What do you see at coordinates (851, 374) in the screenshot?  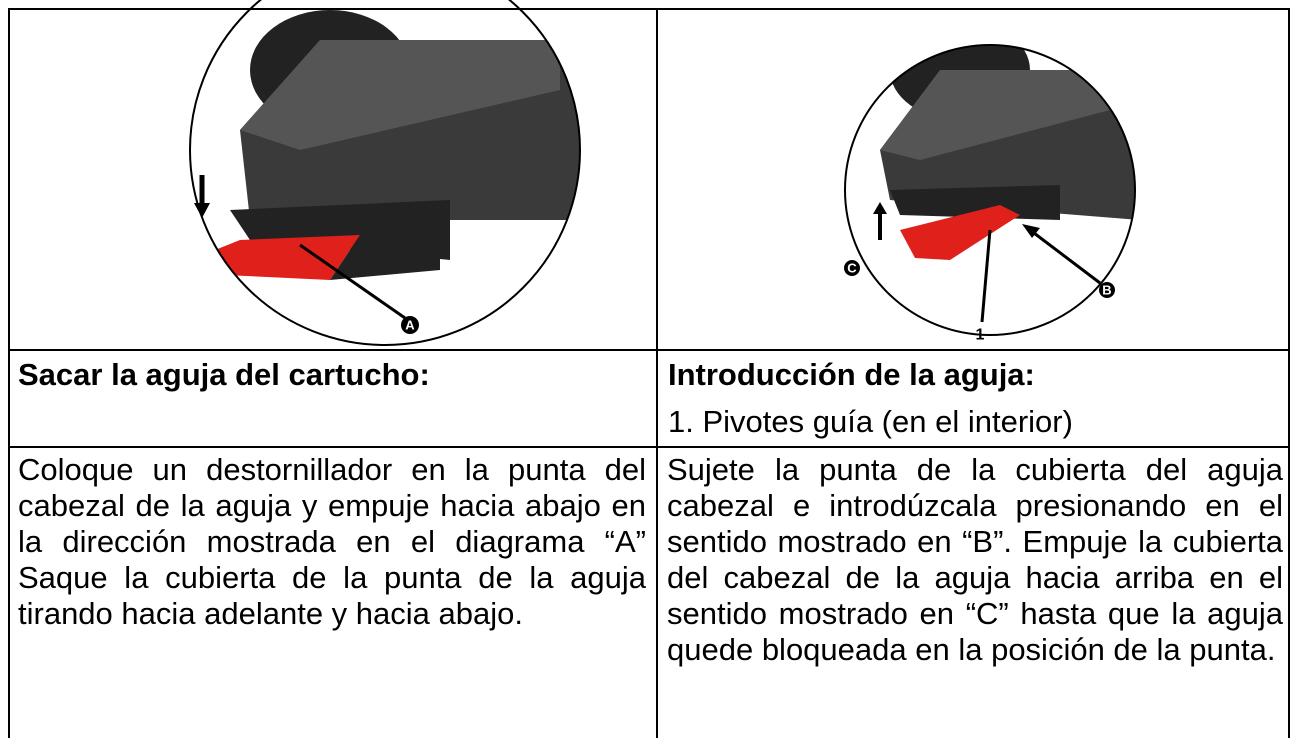 I see `heading: Introducción de la aguja:` at bounding box center [851, 374].